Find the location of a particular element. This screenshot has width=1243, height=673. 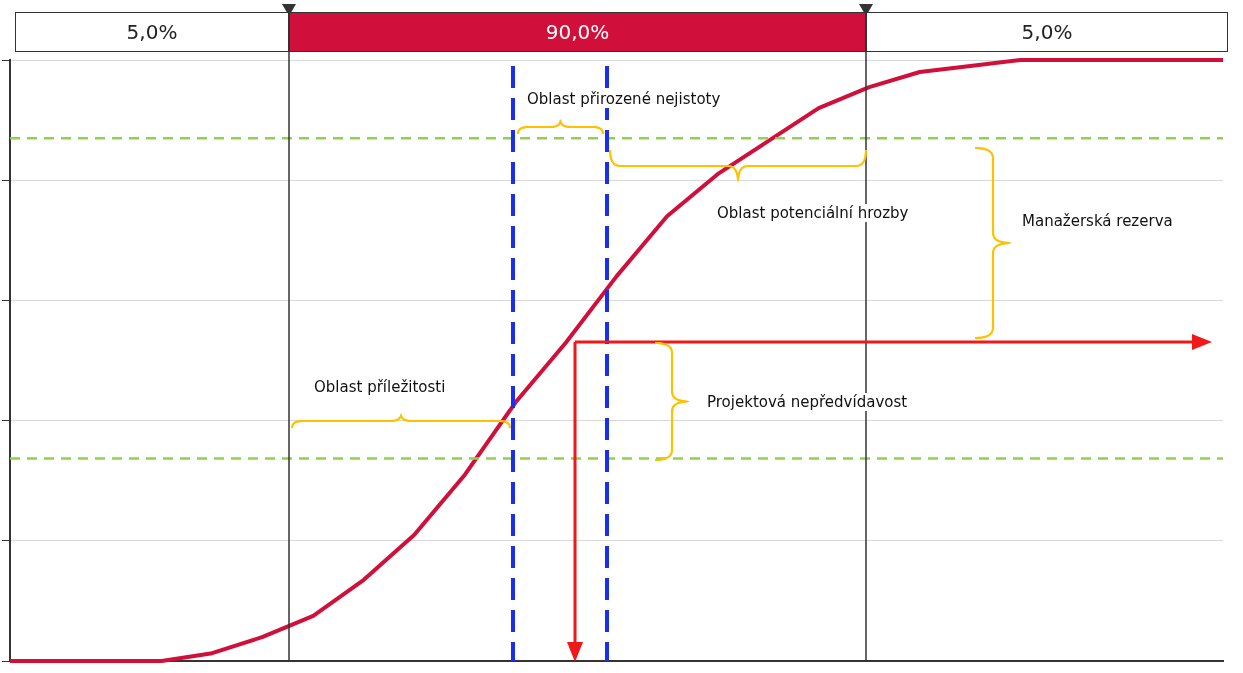

annotation: Projektová nepředvídavost is located at coordinates (807, 402).